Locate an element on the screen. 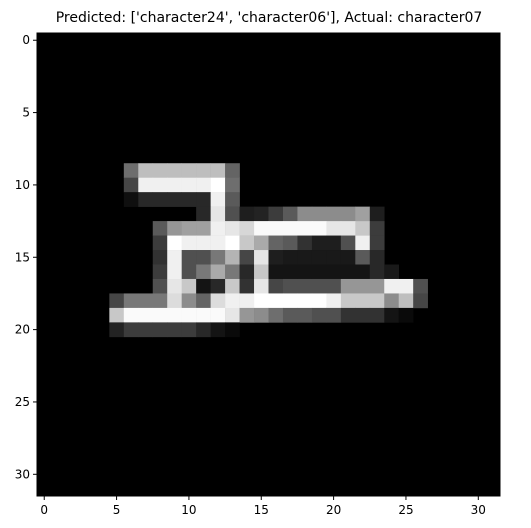 The image size is (531, 528). y-axis: 0 5 10 15 20 25 30 is located at coordinates (26, 257).